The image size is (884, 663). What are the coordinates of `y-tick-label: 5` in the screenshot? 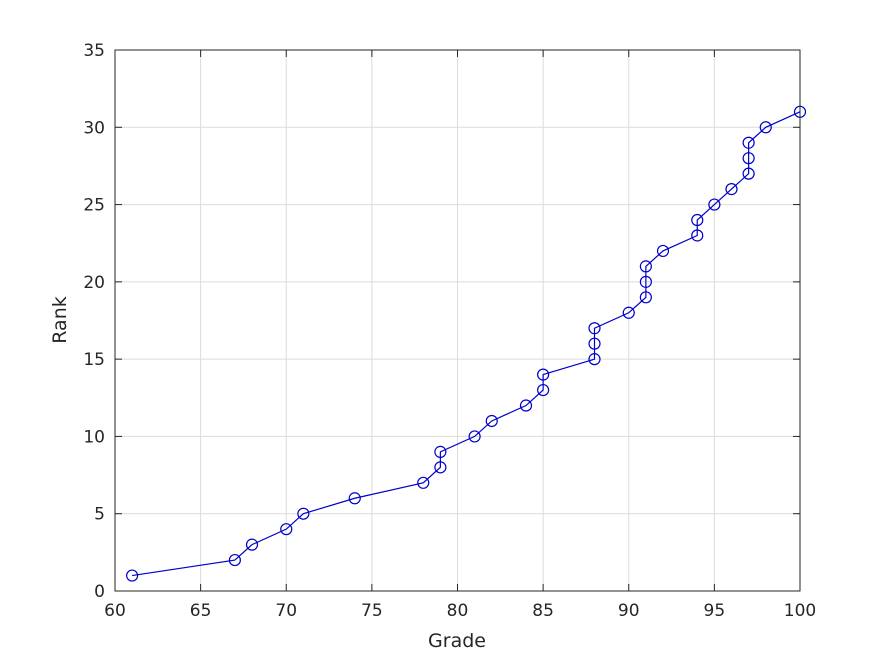 It's located at (99, 515).